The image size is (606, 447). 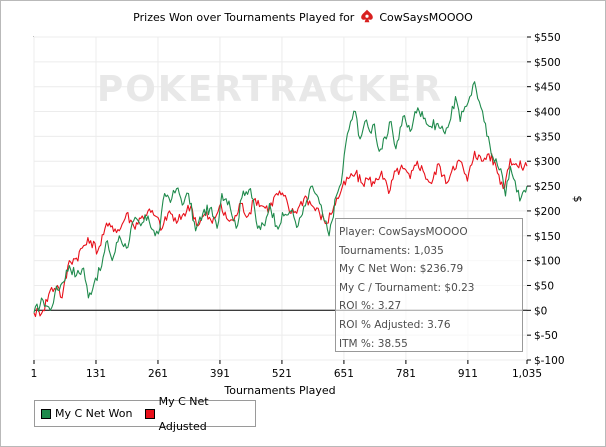 What do you see at coordinates (549, 361) in the screenshot?
I see `y-tick-label: $-100` at bounding box center [549, 361].